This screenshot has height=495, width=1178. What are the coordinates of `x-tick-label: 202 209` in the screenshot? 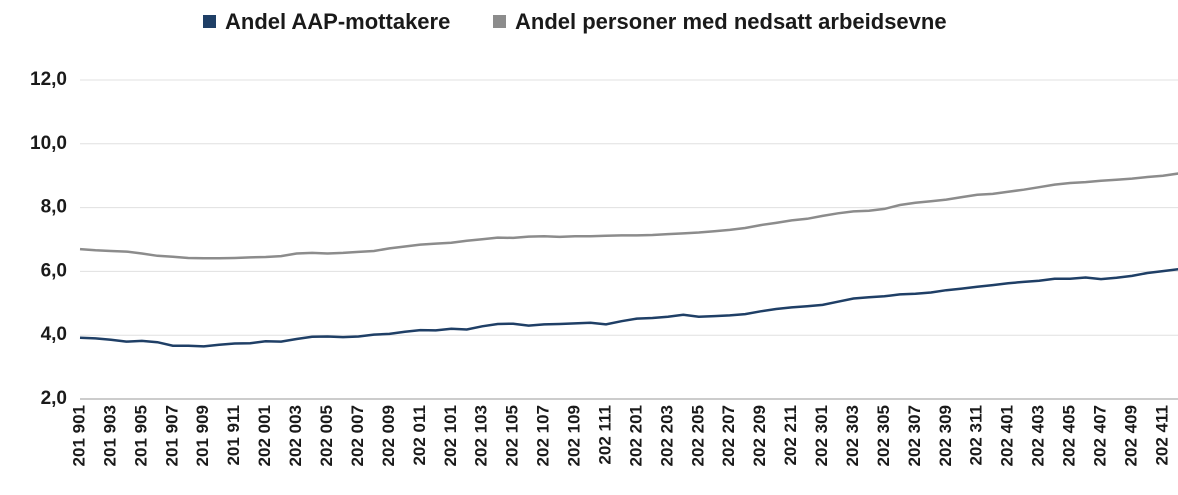 It's located at (759, 435).